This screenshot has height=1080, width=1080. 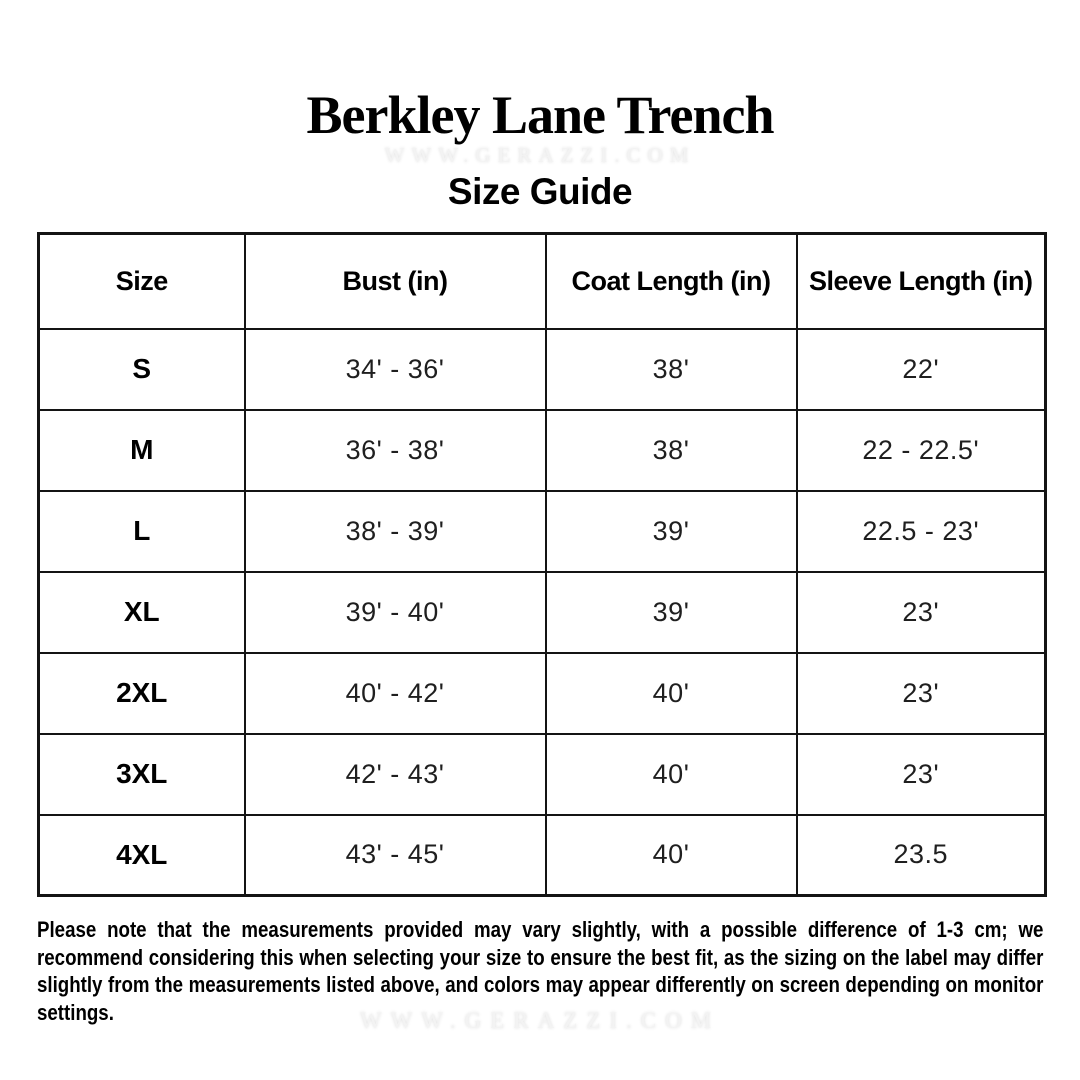 I want to click on column-header: Sleeve Length (in), so click(x=921, y=281).